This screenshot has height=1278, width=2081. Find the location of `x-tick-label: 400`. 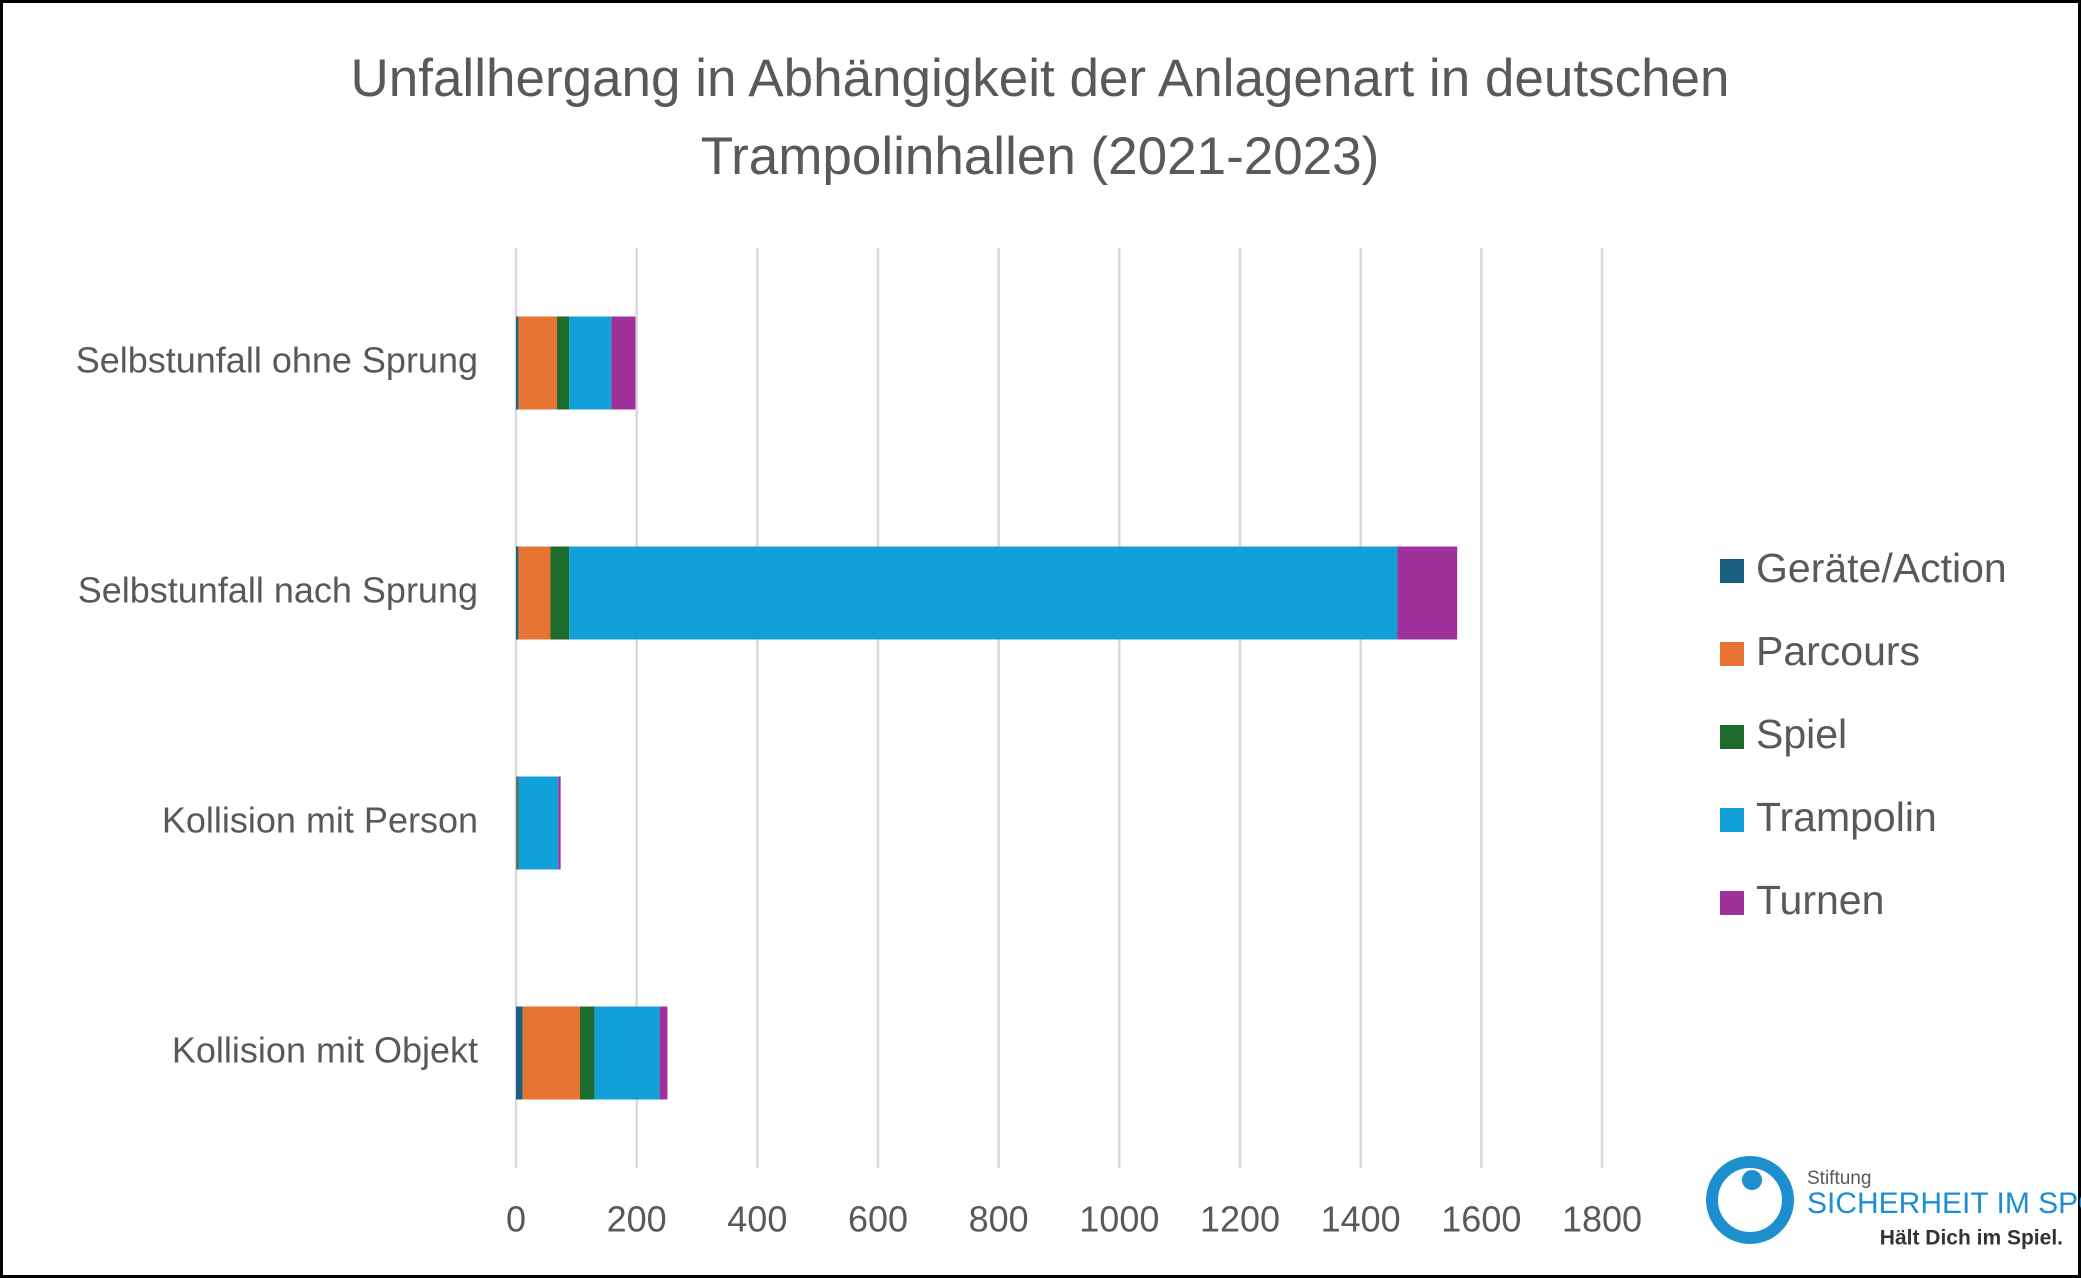

x-tick-label: 400 is located at coordinates (757, 1219).